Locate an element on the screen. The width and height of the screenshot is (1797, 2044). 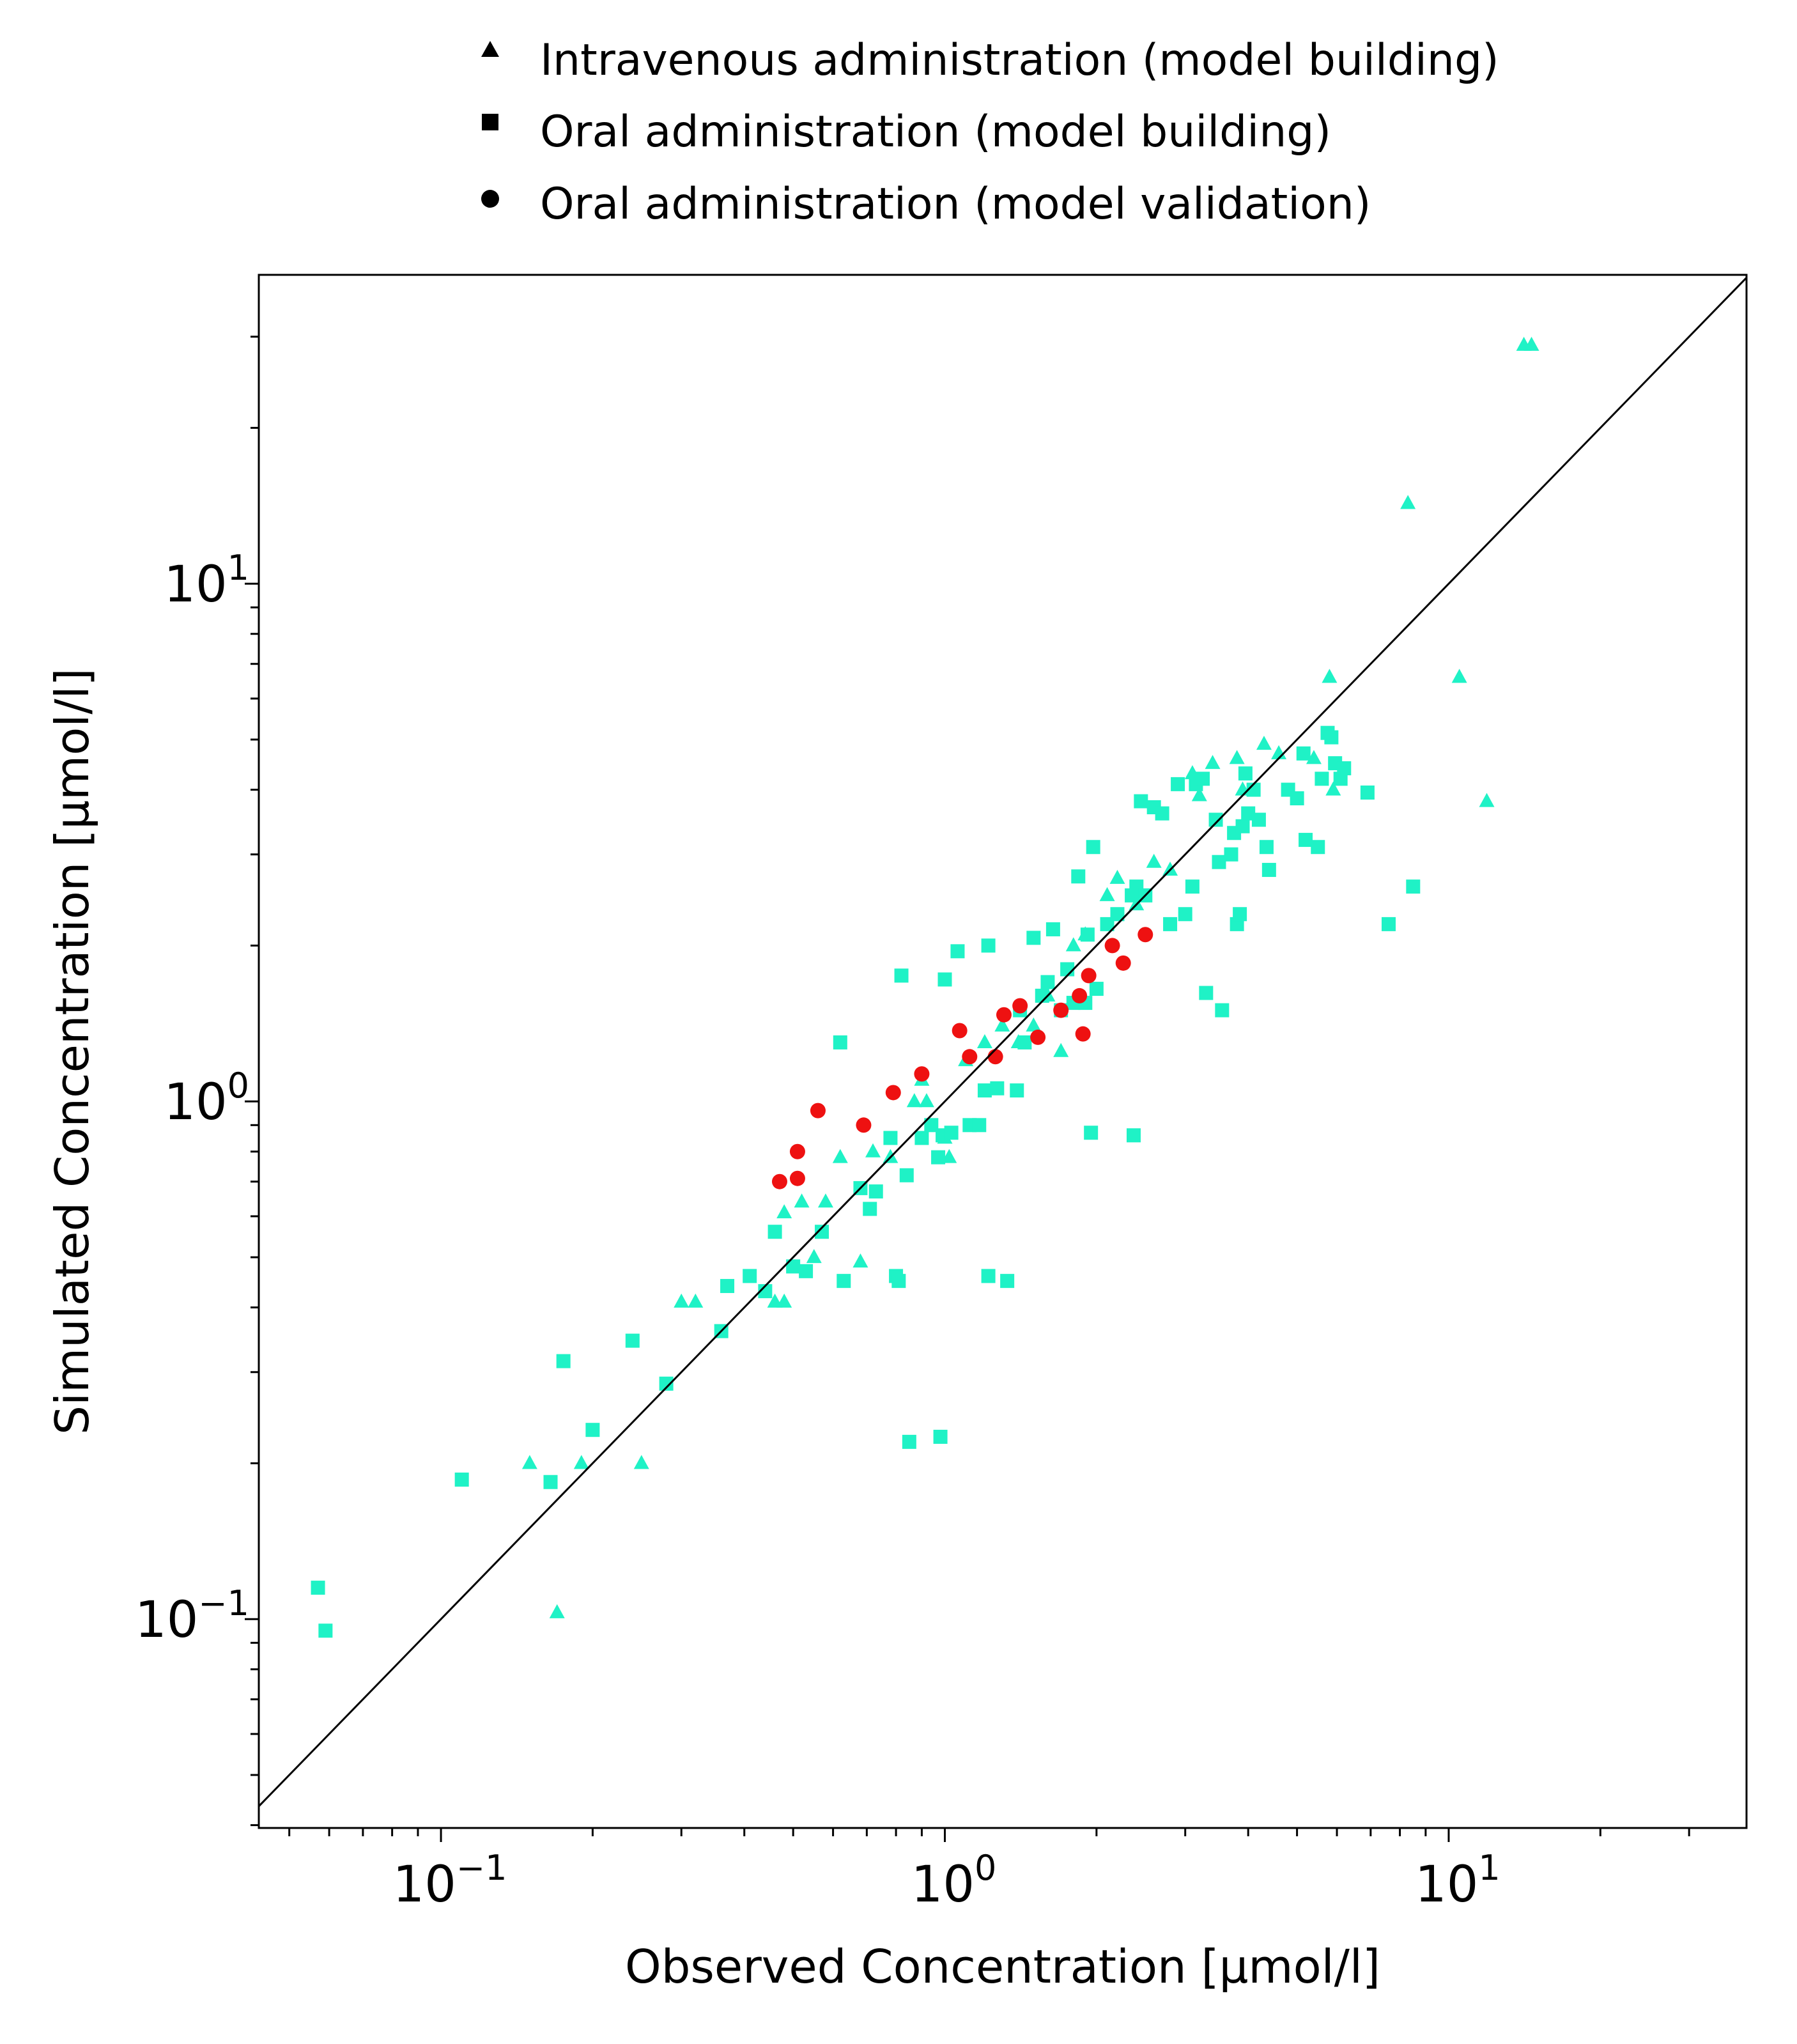
x-axis-ticks: 10⁻¹ 10⁰ 10¹ is located at coordinates (989, 1871).